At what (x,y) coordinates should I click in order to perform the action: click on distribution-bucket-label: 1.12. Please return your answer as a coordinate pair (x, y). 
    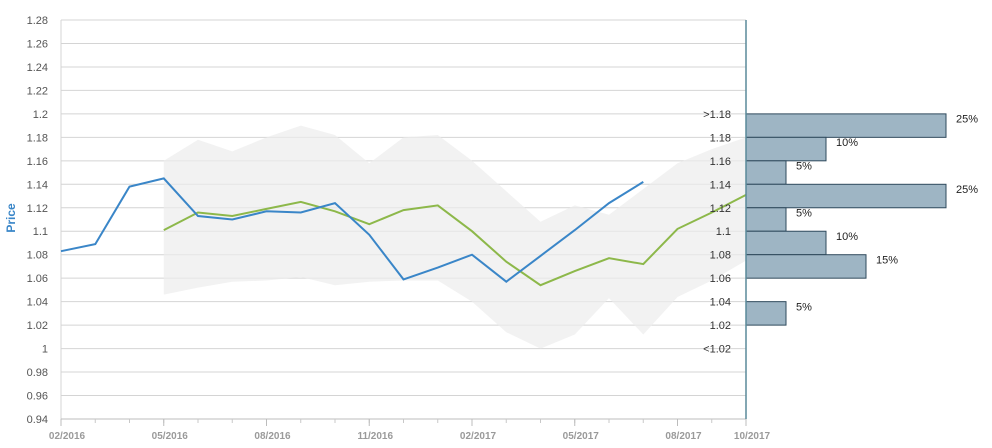
    Looking at the image, I should click on (720, 209).